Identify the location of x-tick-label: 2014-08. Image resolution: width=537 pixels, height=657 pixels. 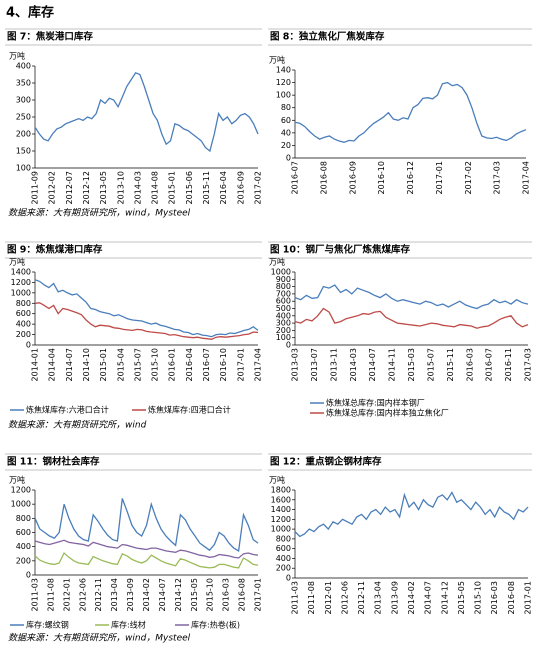
(155, 187).